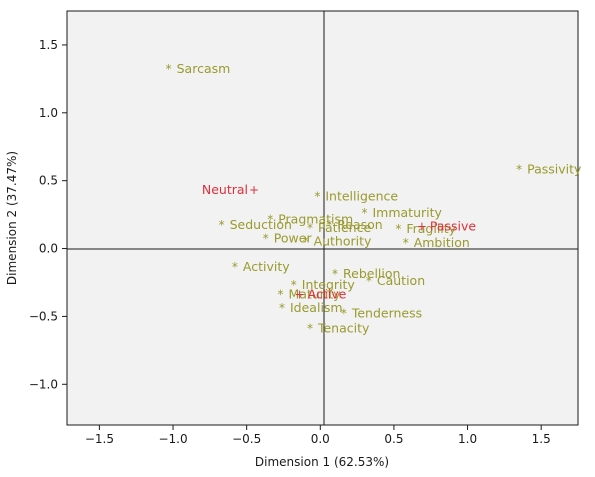 This screenshot has width=595, height=477. Describe the element at coordinates (322, 462) in the screenshot. I see `x-axis-title: Dimension 1 (62.53%)` at that location.